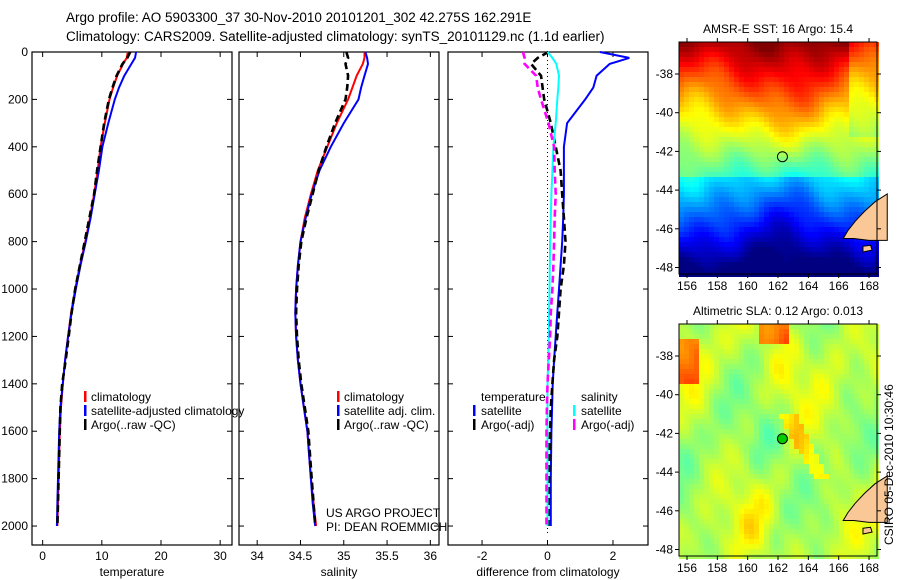 The width and height of the screenshot is (900, 580). I want to click on legend-swatch-climatology, so click(85, 396).